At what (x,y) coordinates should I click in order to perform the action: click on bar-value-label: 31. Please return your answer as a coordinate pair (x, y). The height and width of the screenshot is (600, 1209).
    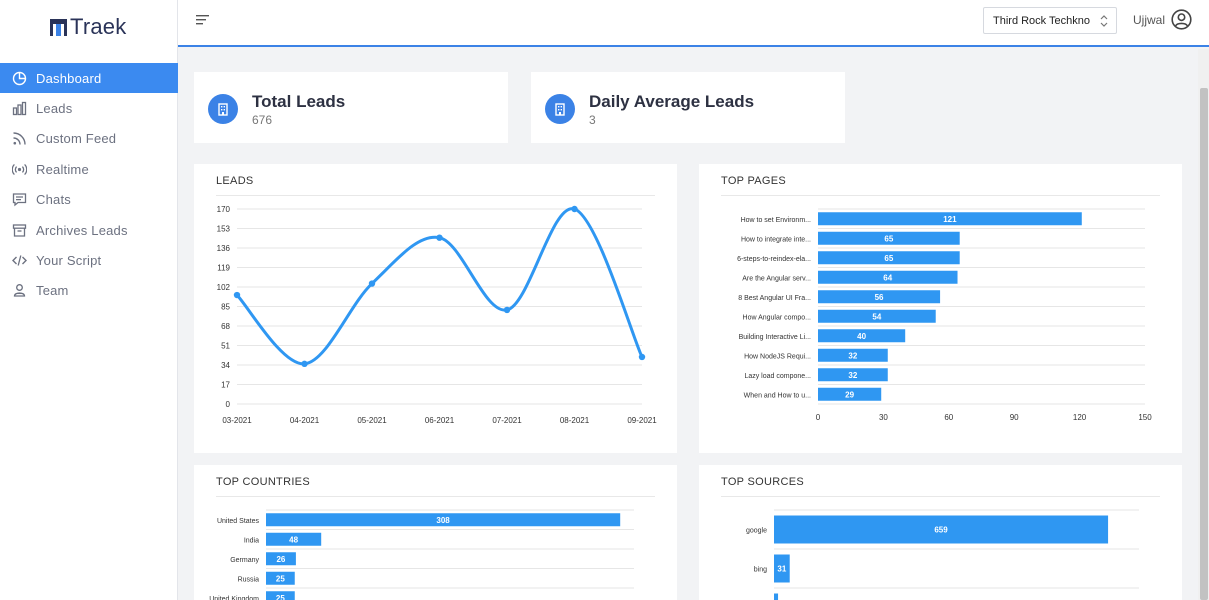
    Looking at the image, I should click on (781, 569).